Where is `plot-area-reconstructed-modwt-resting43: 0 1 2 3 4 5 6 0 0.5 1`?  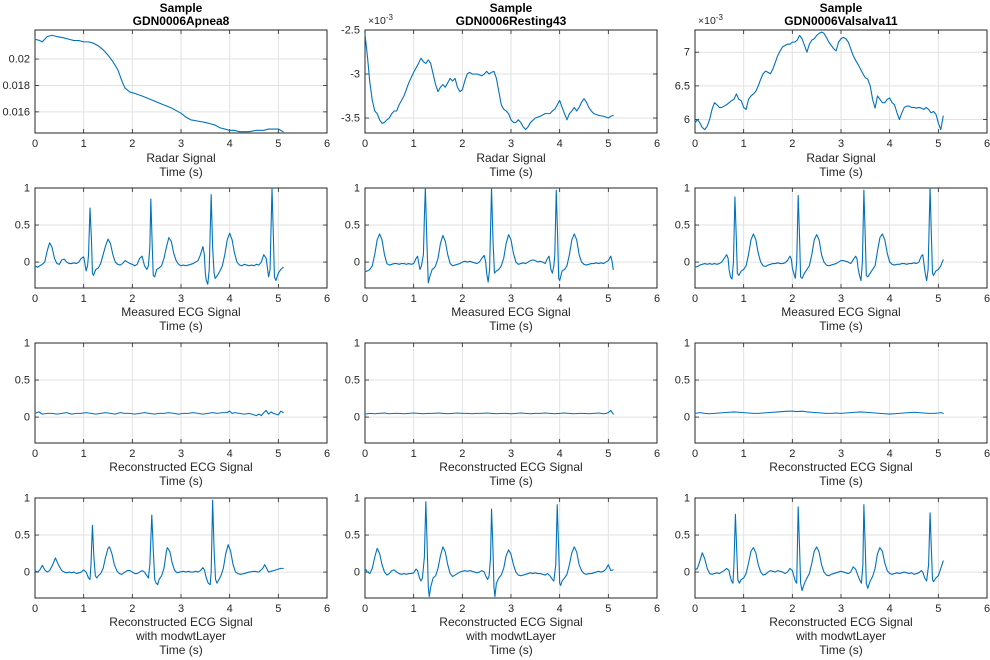 plot-area-reconstructed-modwt-resting43: 0 1 2 3 4 5 6 0 0.5 1 is located at coordinates (502, 554).